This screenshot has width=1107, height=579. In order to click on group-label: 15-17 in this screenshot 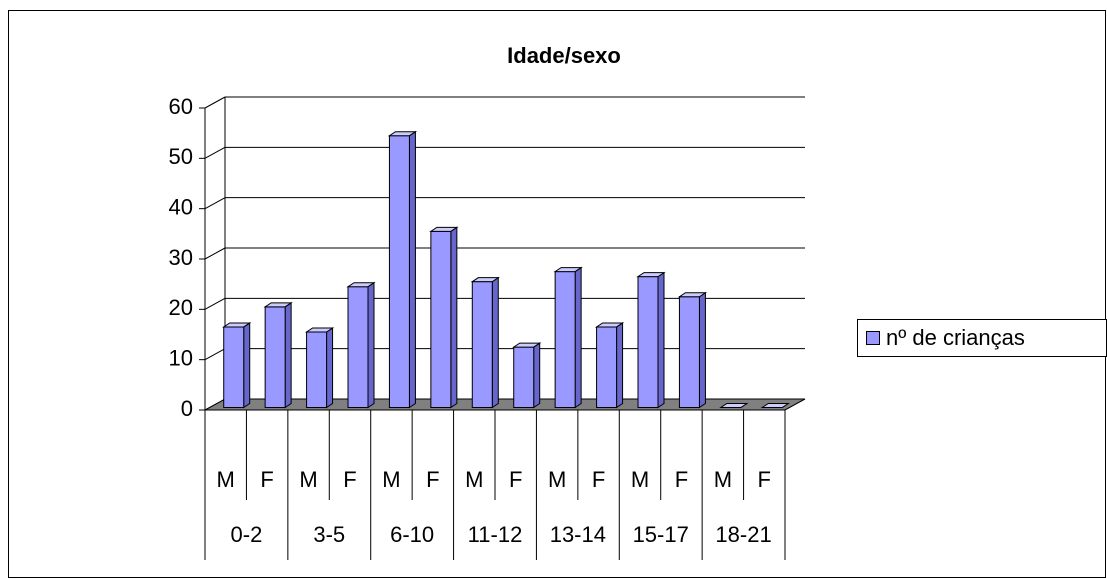, I will do `click(661, 534)`.